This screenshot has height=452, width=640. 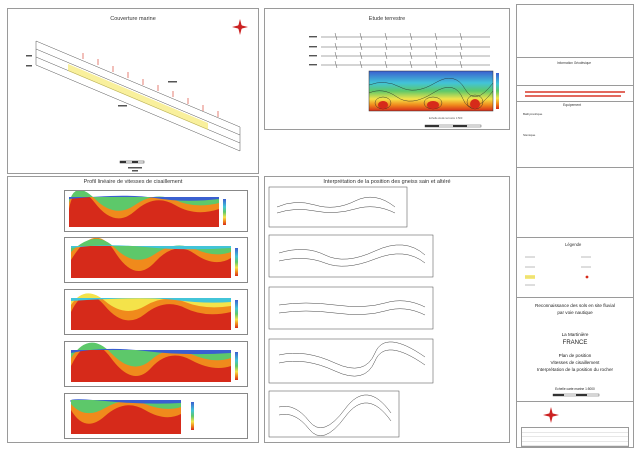 What do you see at coordinates (572, 105) in the screenshot?
I see `equipment-title: Equipement` at bounding box center [572, 105].